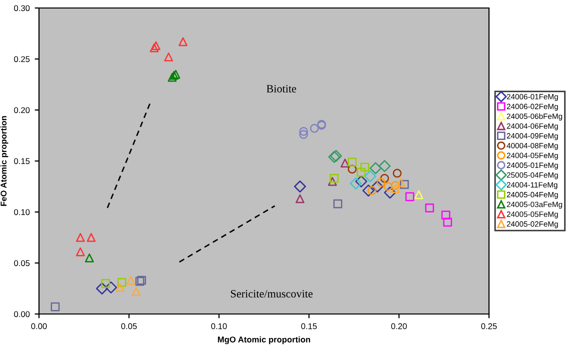 This screenshot has width=571, height=349. What do you see at coordinates (22, 263) in the screenshot?
I see `y-tick-label: 0.05` at bounding box center [22, 263].